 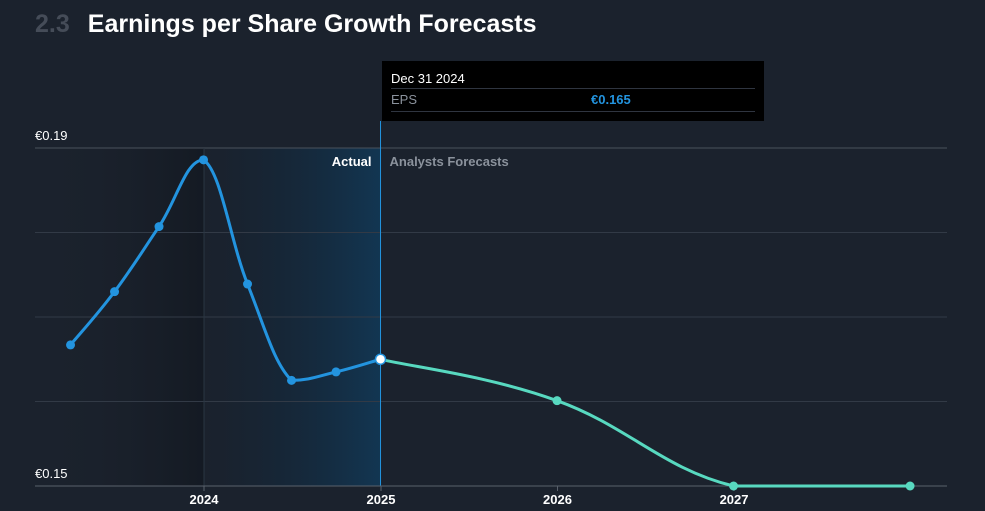 What do you see at coordinates (404, 99) in the screenshot?
I see `tooltip-label: EPS` at bounding box center [404, 99].